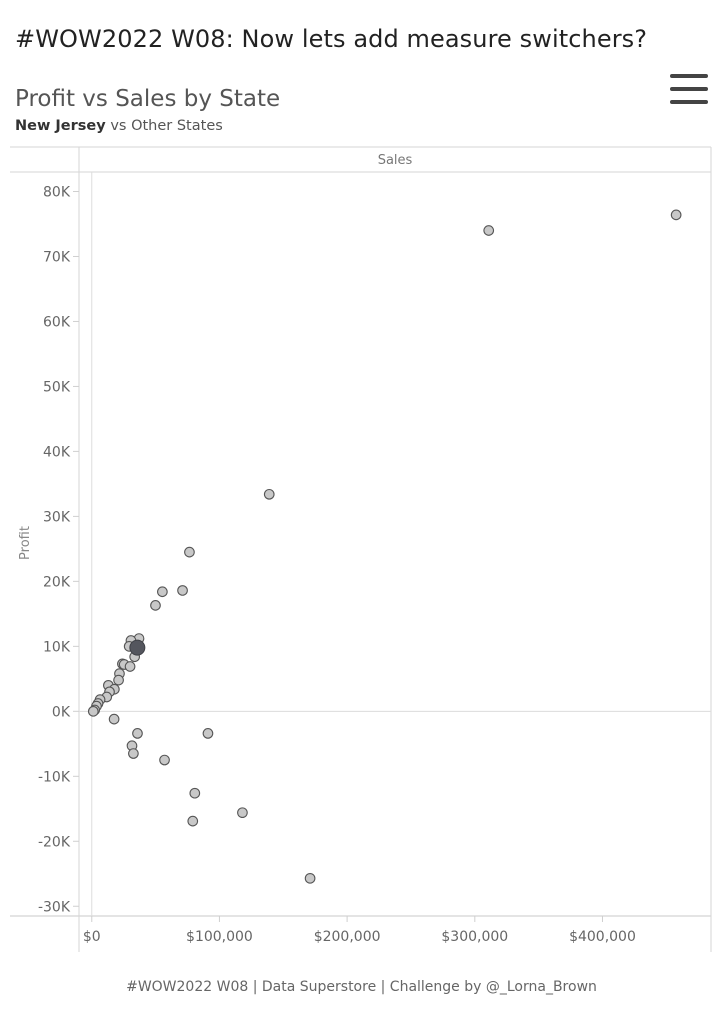  I want to click on y-tick-label: 20K, so click(57, 582).